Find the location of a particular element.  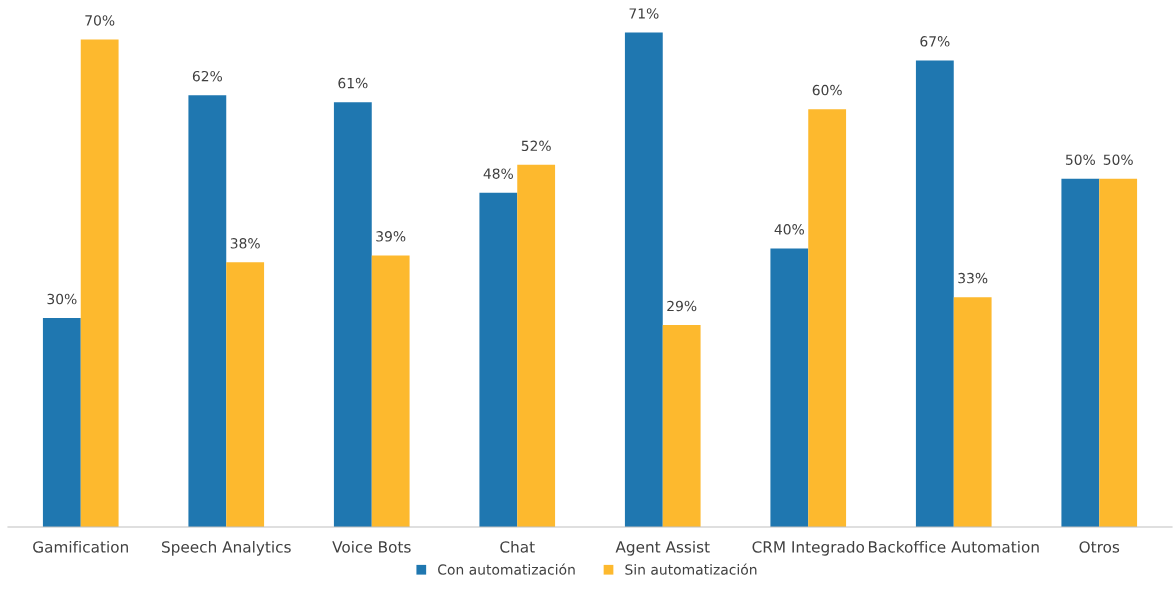

x-tick-label: Backoffice Automation is located at coordinates (953, 546).